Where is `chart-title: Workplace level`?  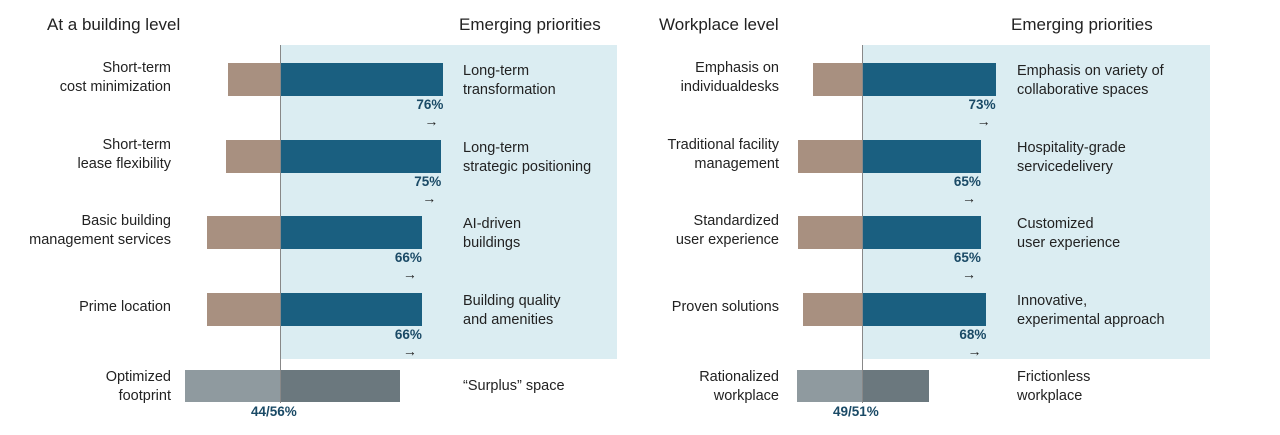 chart-title: Workplace level is located at coordinates (719, 24).